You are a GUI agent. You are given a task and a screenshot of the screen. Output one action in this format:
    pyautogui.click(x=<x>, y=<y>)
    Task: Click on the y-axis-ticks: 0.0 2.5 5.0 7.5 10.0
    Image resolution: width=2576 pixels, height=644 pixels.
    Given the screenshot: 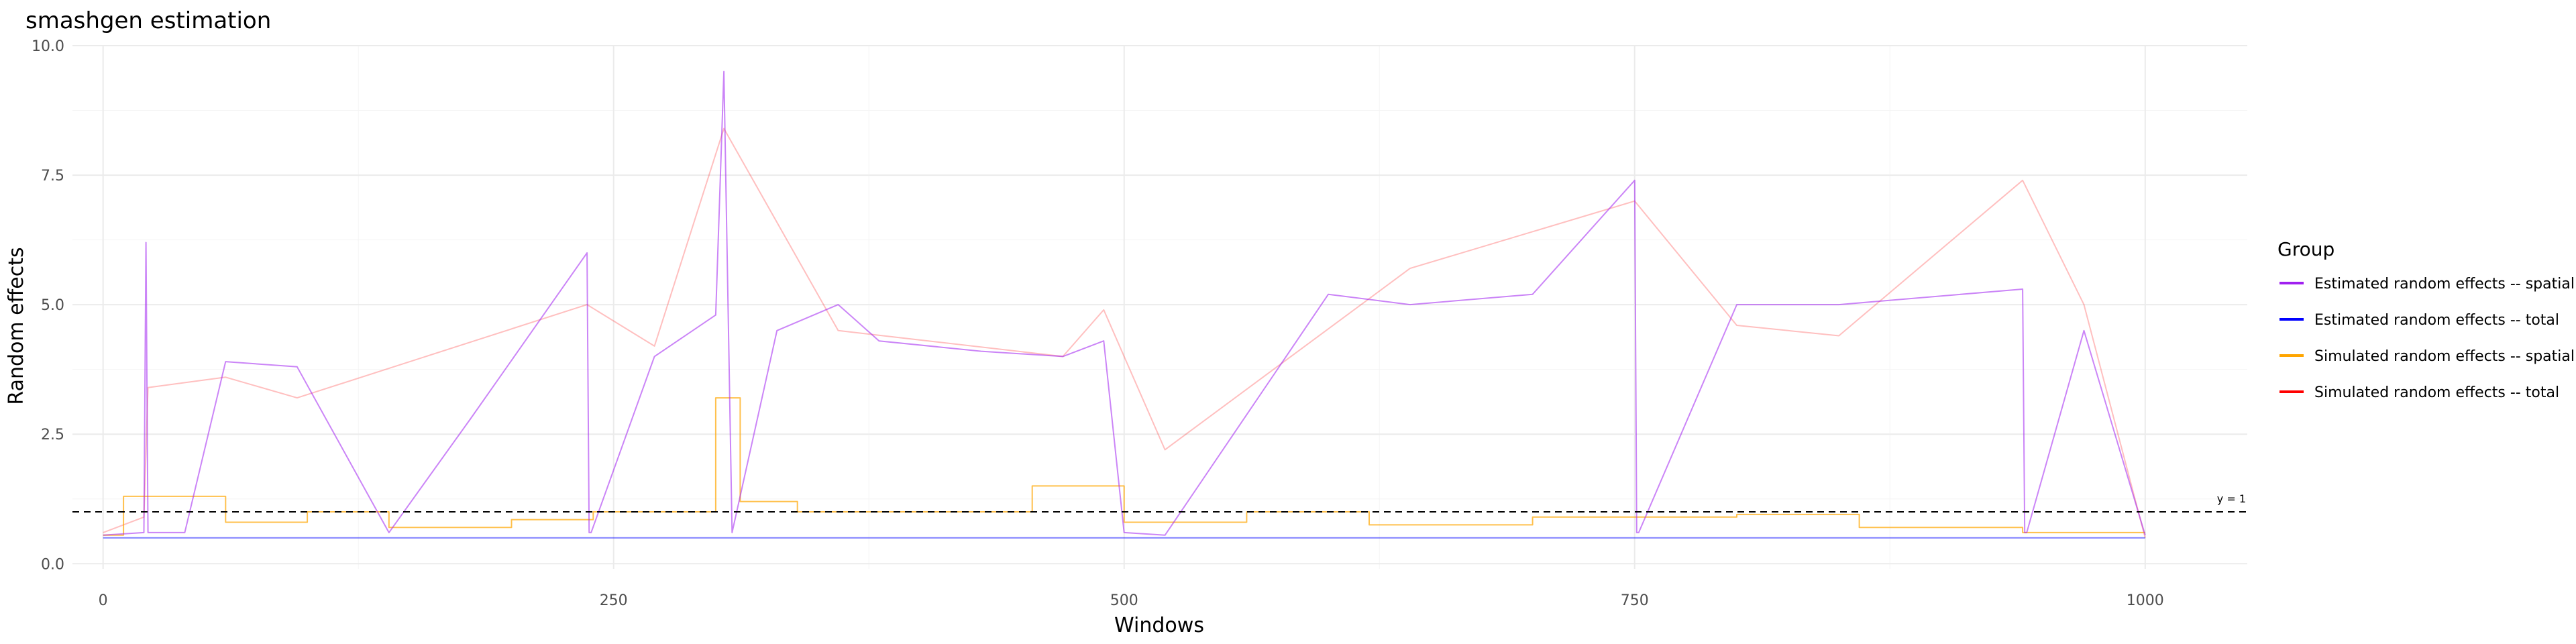 What is the action you would take?
    pyautogui.click(x=48, y=305)
    